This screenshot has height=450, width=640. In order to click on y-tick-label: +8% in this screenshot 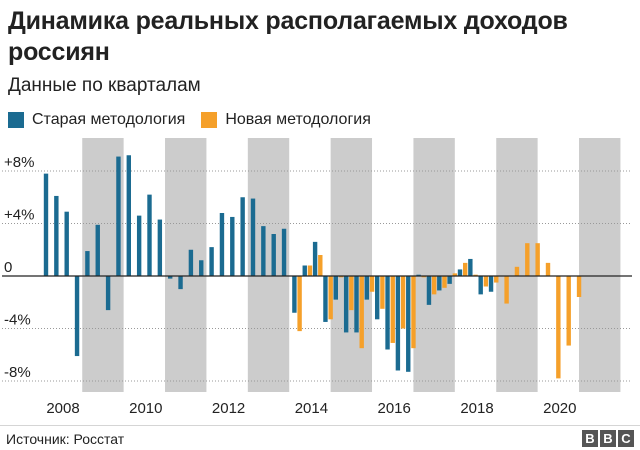, I will do `click(19, 162)`.